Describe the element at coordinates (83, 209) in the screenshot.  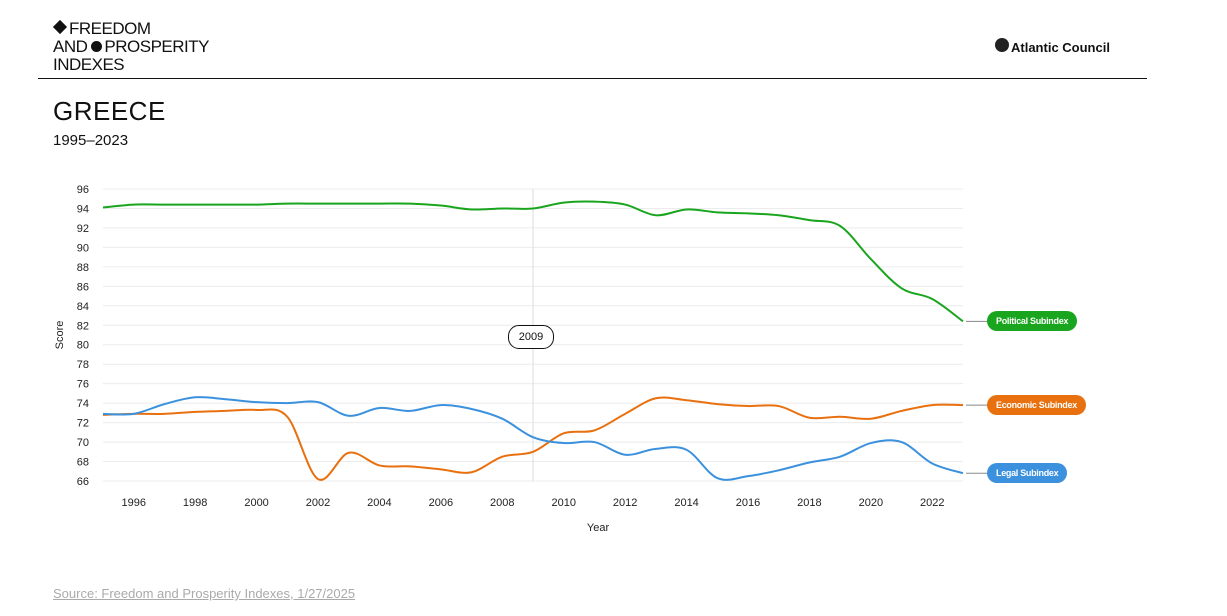
I see `y-tick-label: 94` at that location.